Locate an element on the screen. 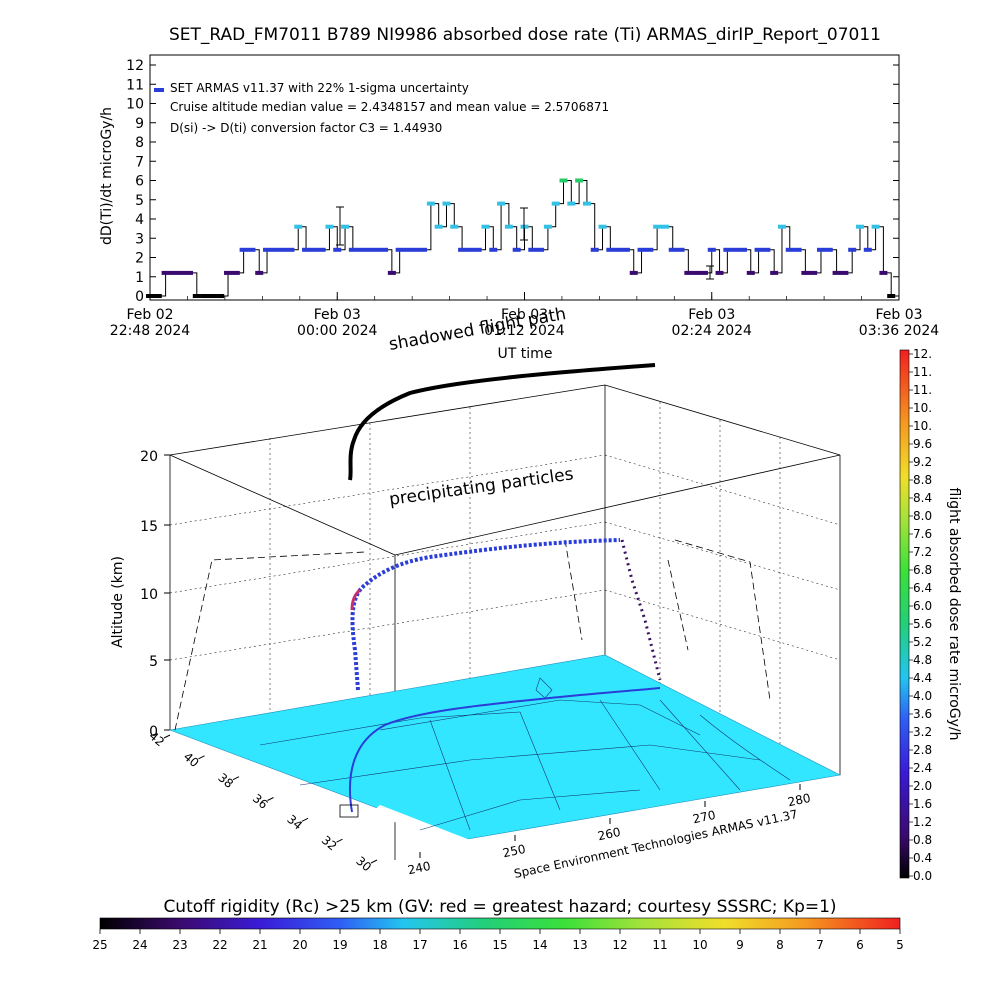  colorbar-tick-label: 2.0 is located at coordinates (922, 786).